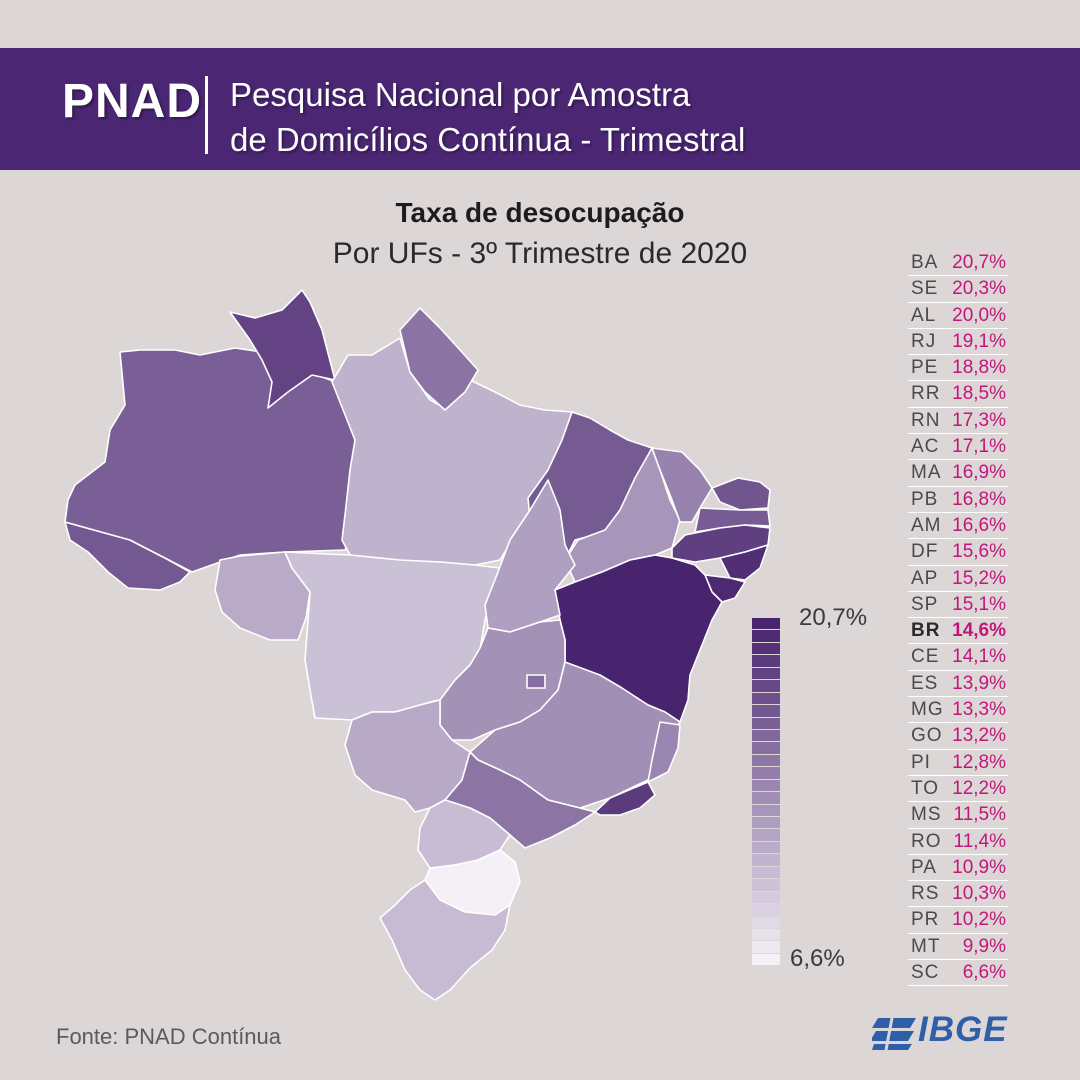 Image resolution: width=1080 pixels, height=1080 pixels. What do you see at coordinates (926, 394) in the screenshot?
I see `ranking-uf: RR` at bounding box center [926, 394].